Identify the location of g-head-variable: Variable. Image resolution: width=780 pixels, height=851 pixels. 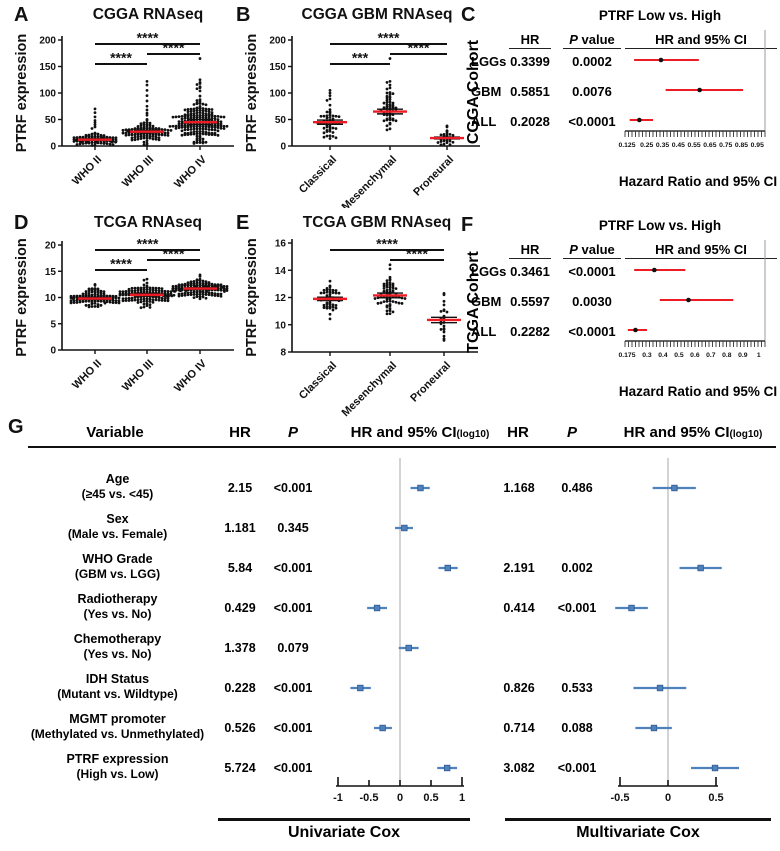
(115, 432).